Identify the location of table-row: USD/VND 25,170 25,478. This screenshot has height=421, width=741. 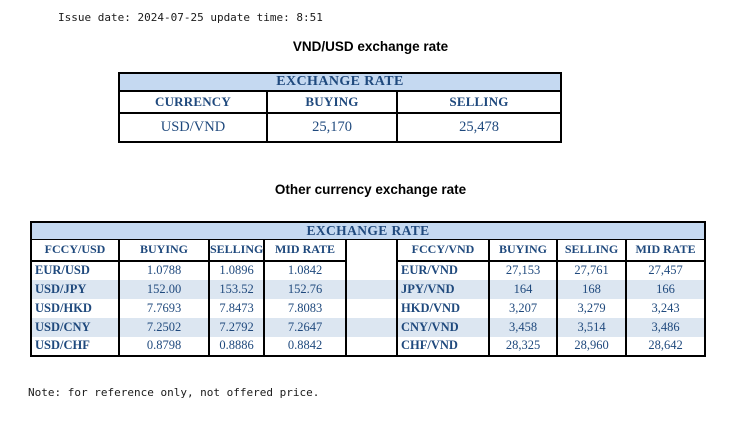
(340, 127).